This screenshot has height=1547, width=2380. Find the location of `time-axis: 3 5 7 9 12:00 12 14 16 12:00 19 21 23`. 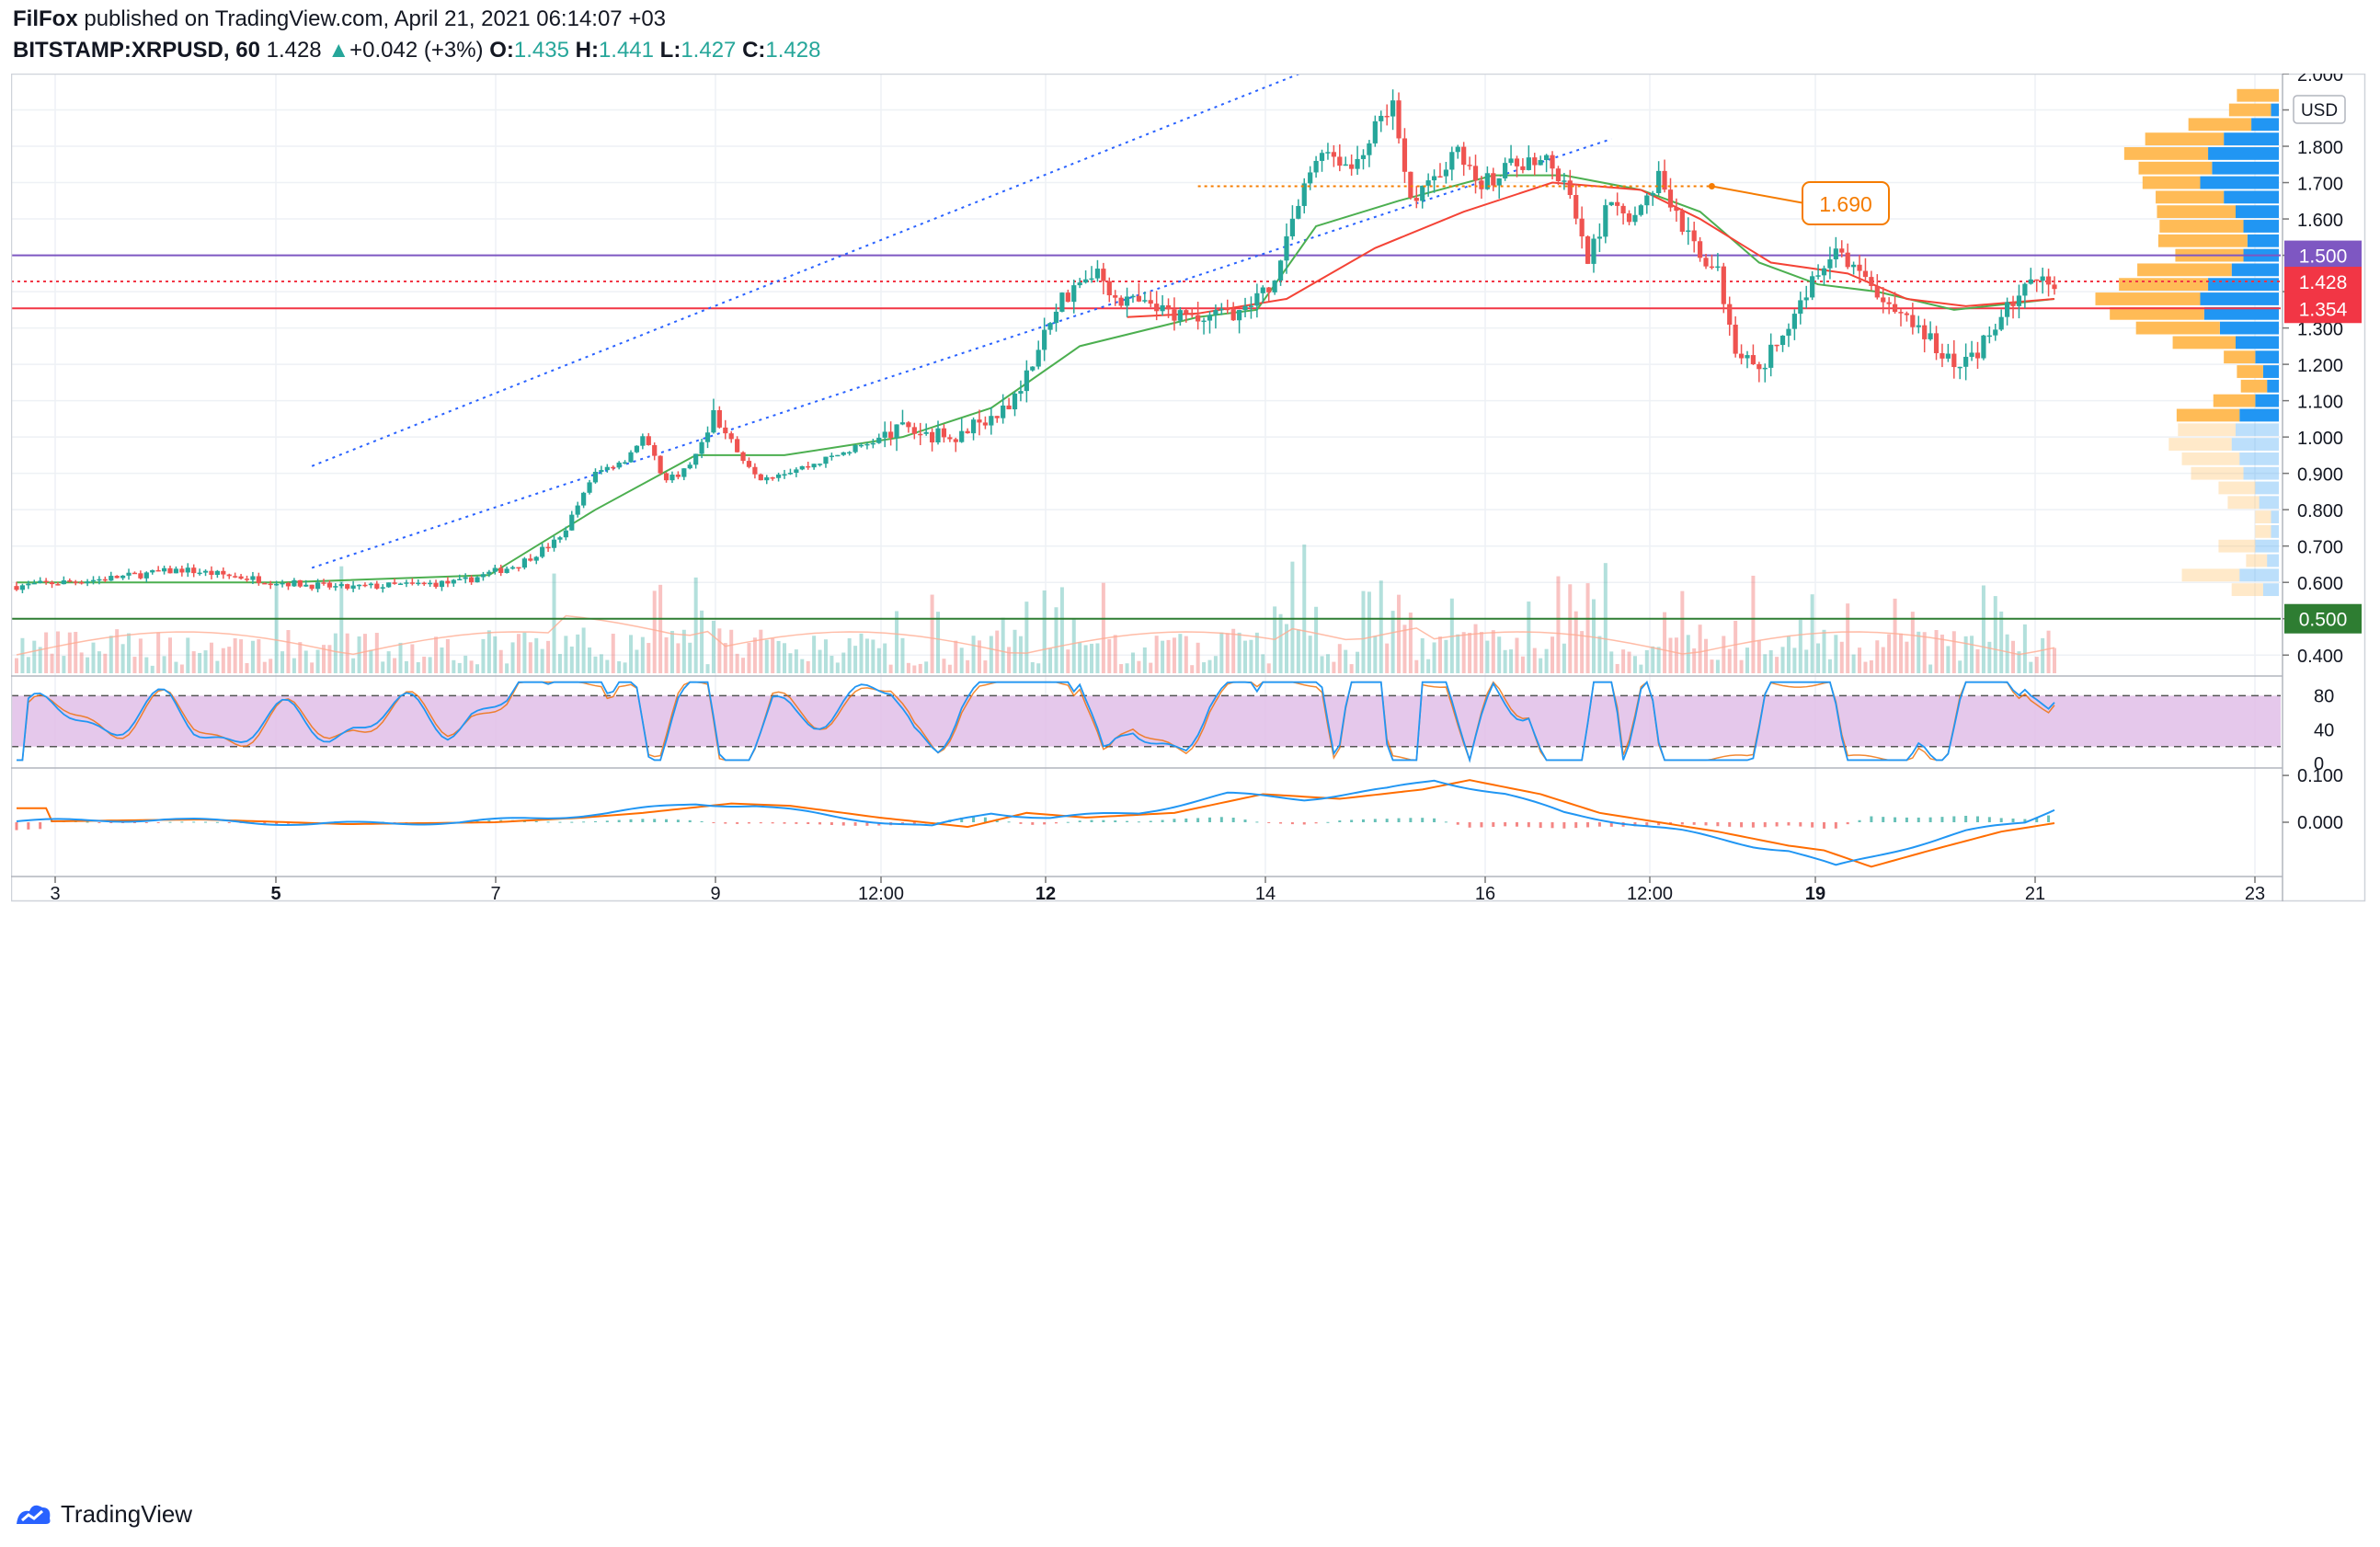

time-axis: 3 5 7 9 12:00 12 14 16 12:00 19 21 23 is located at coordinates (1157, 890).